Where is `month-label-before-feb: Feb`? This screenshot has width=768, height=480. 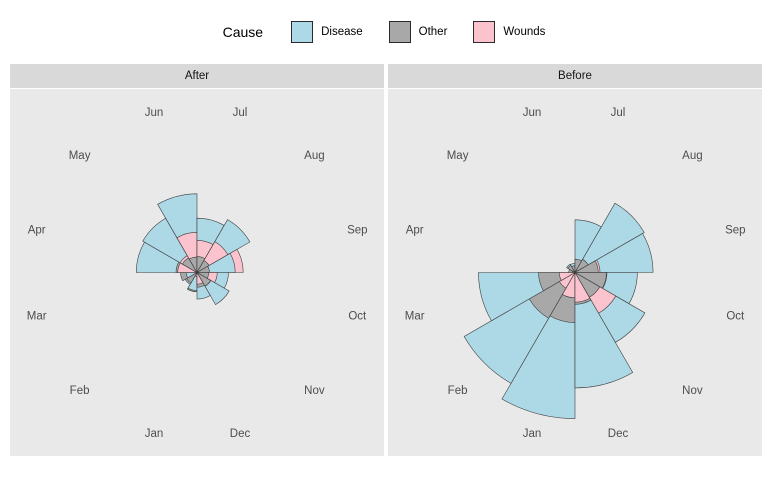 month-label-before-feb: Feb is located at coordinates (458, 391).